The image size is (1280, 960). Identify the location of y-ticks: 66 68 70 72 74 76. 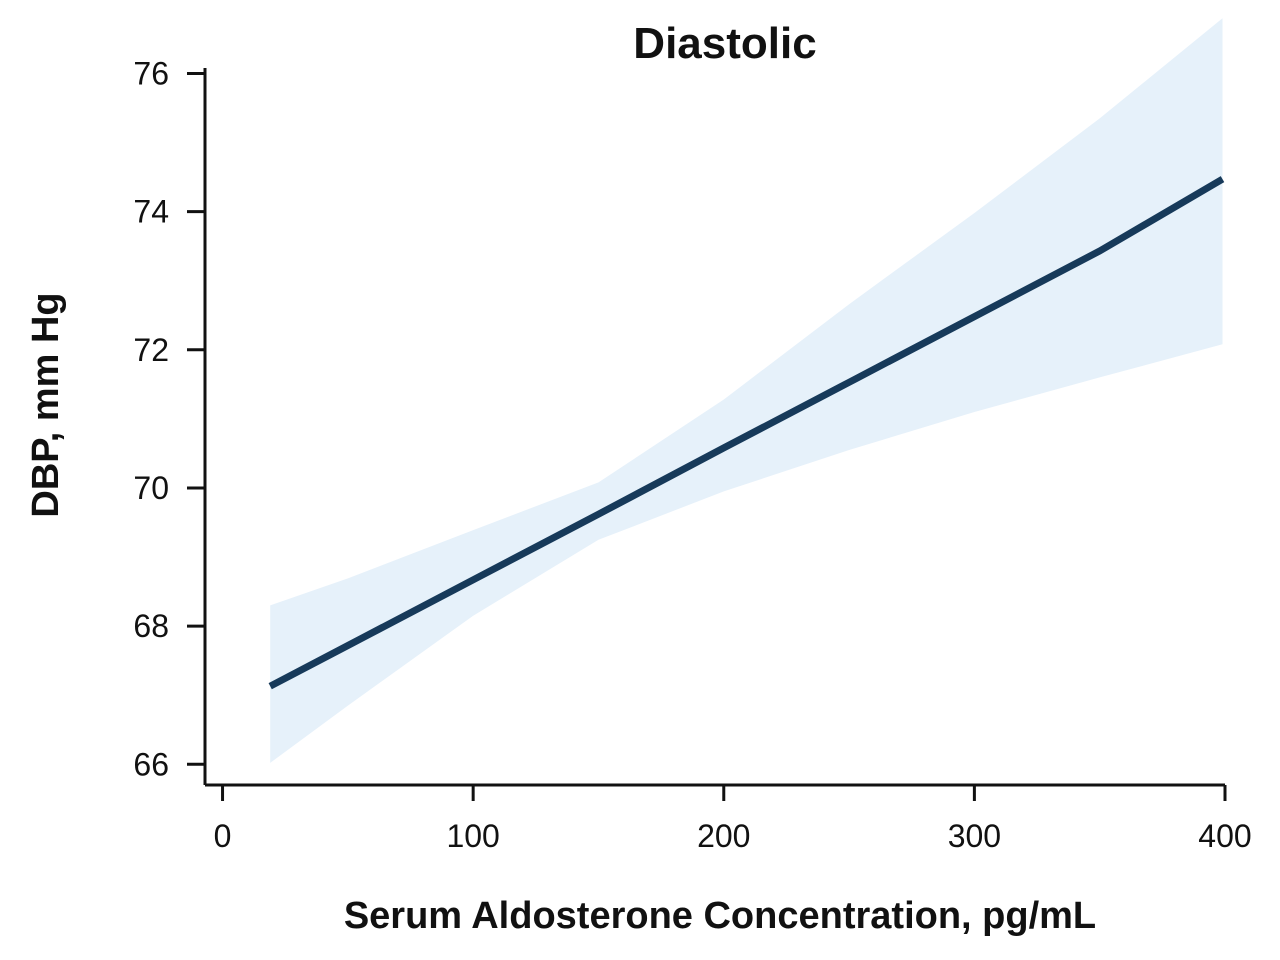
(169, 418).